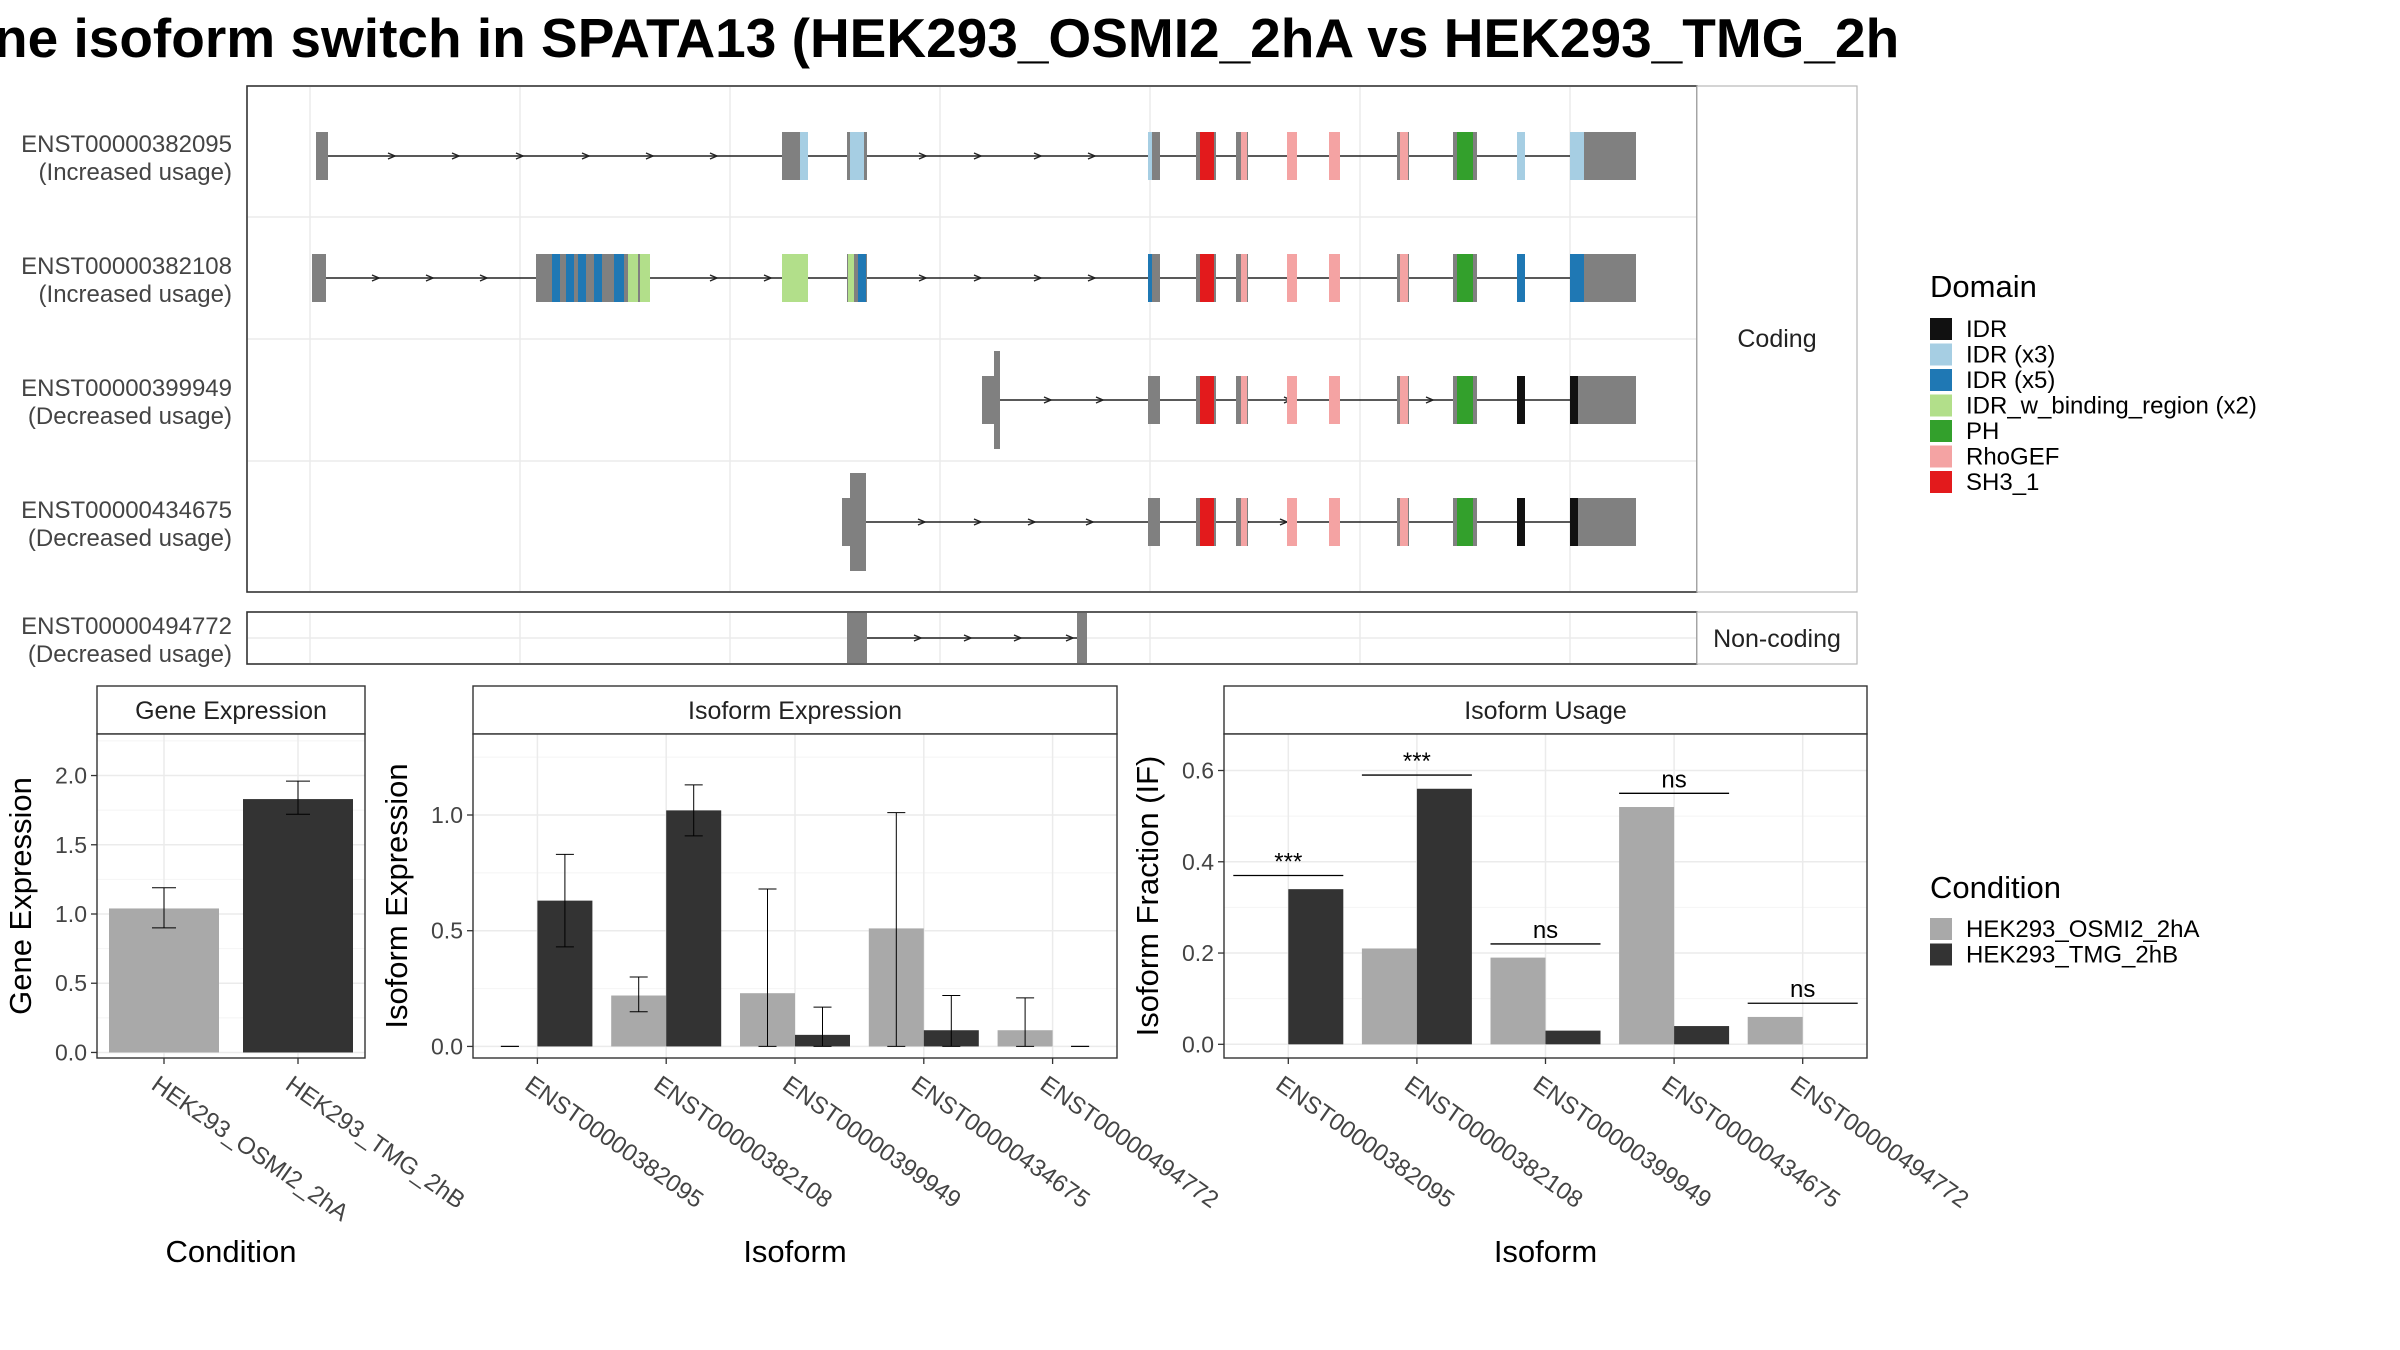 This screenshot has height=1350, width=2400. Describe the element at coordinates (1198, 862) in the screenshot. I see `y-tick-label: 0.4` at that location.